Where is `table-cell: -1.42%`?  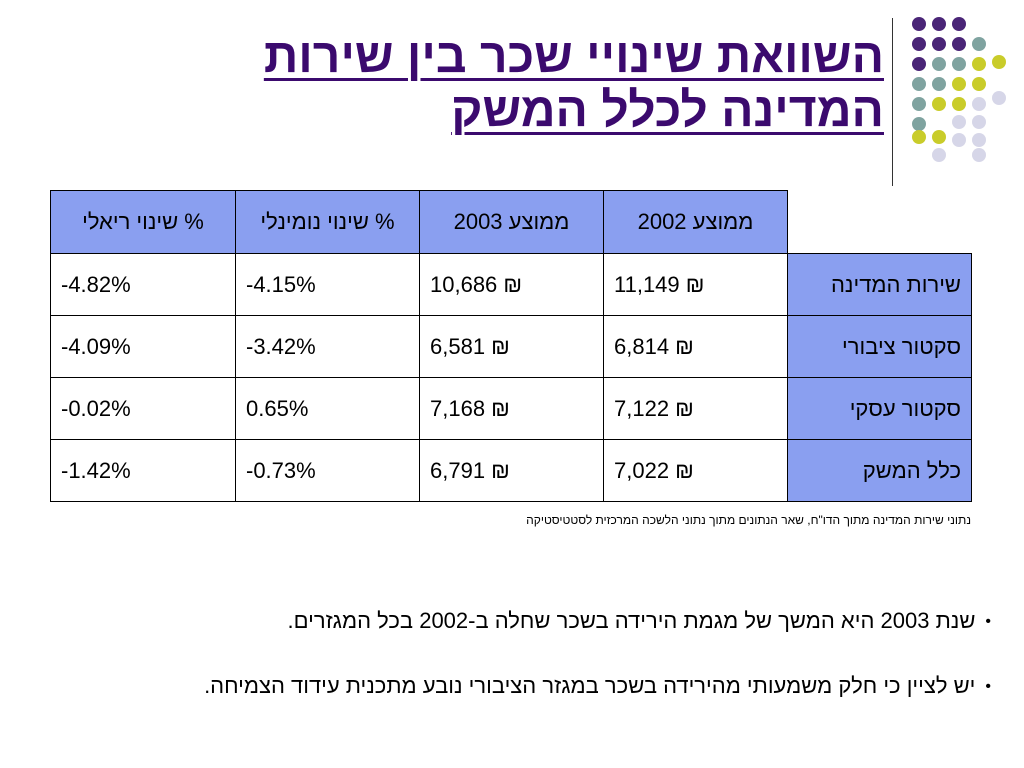 table-cell: -1.42% is located at coordinates (143, 470).